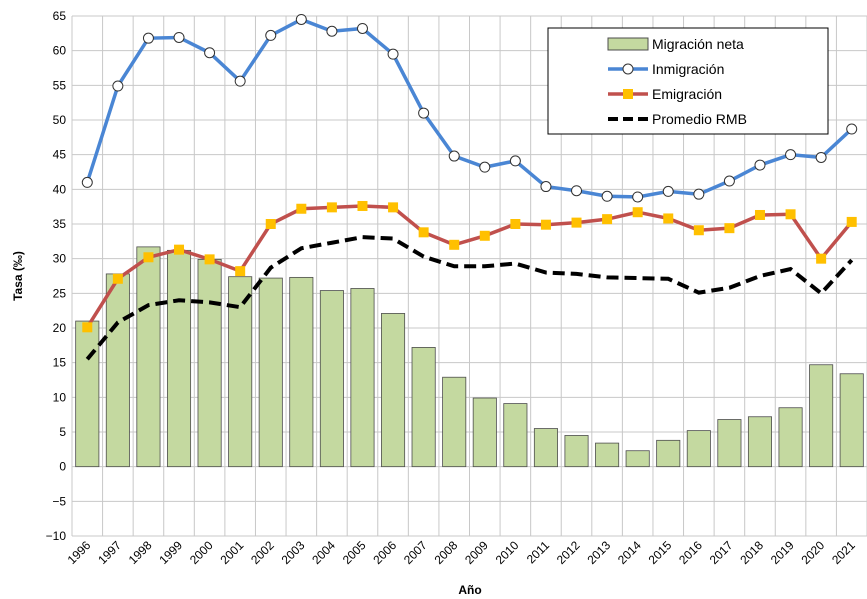  I want to click on x-tick-label: 2004, so click(323, 552).